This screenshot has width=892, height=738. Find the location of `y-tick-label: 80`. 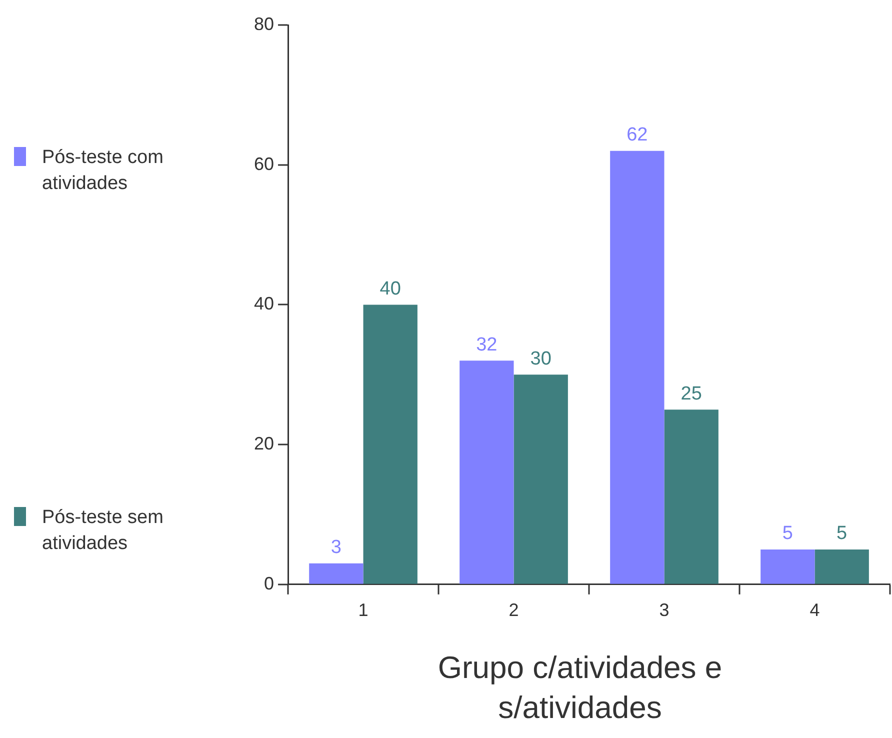

y-tick-label: 80 is located at coordinates (264, 24).